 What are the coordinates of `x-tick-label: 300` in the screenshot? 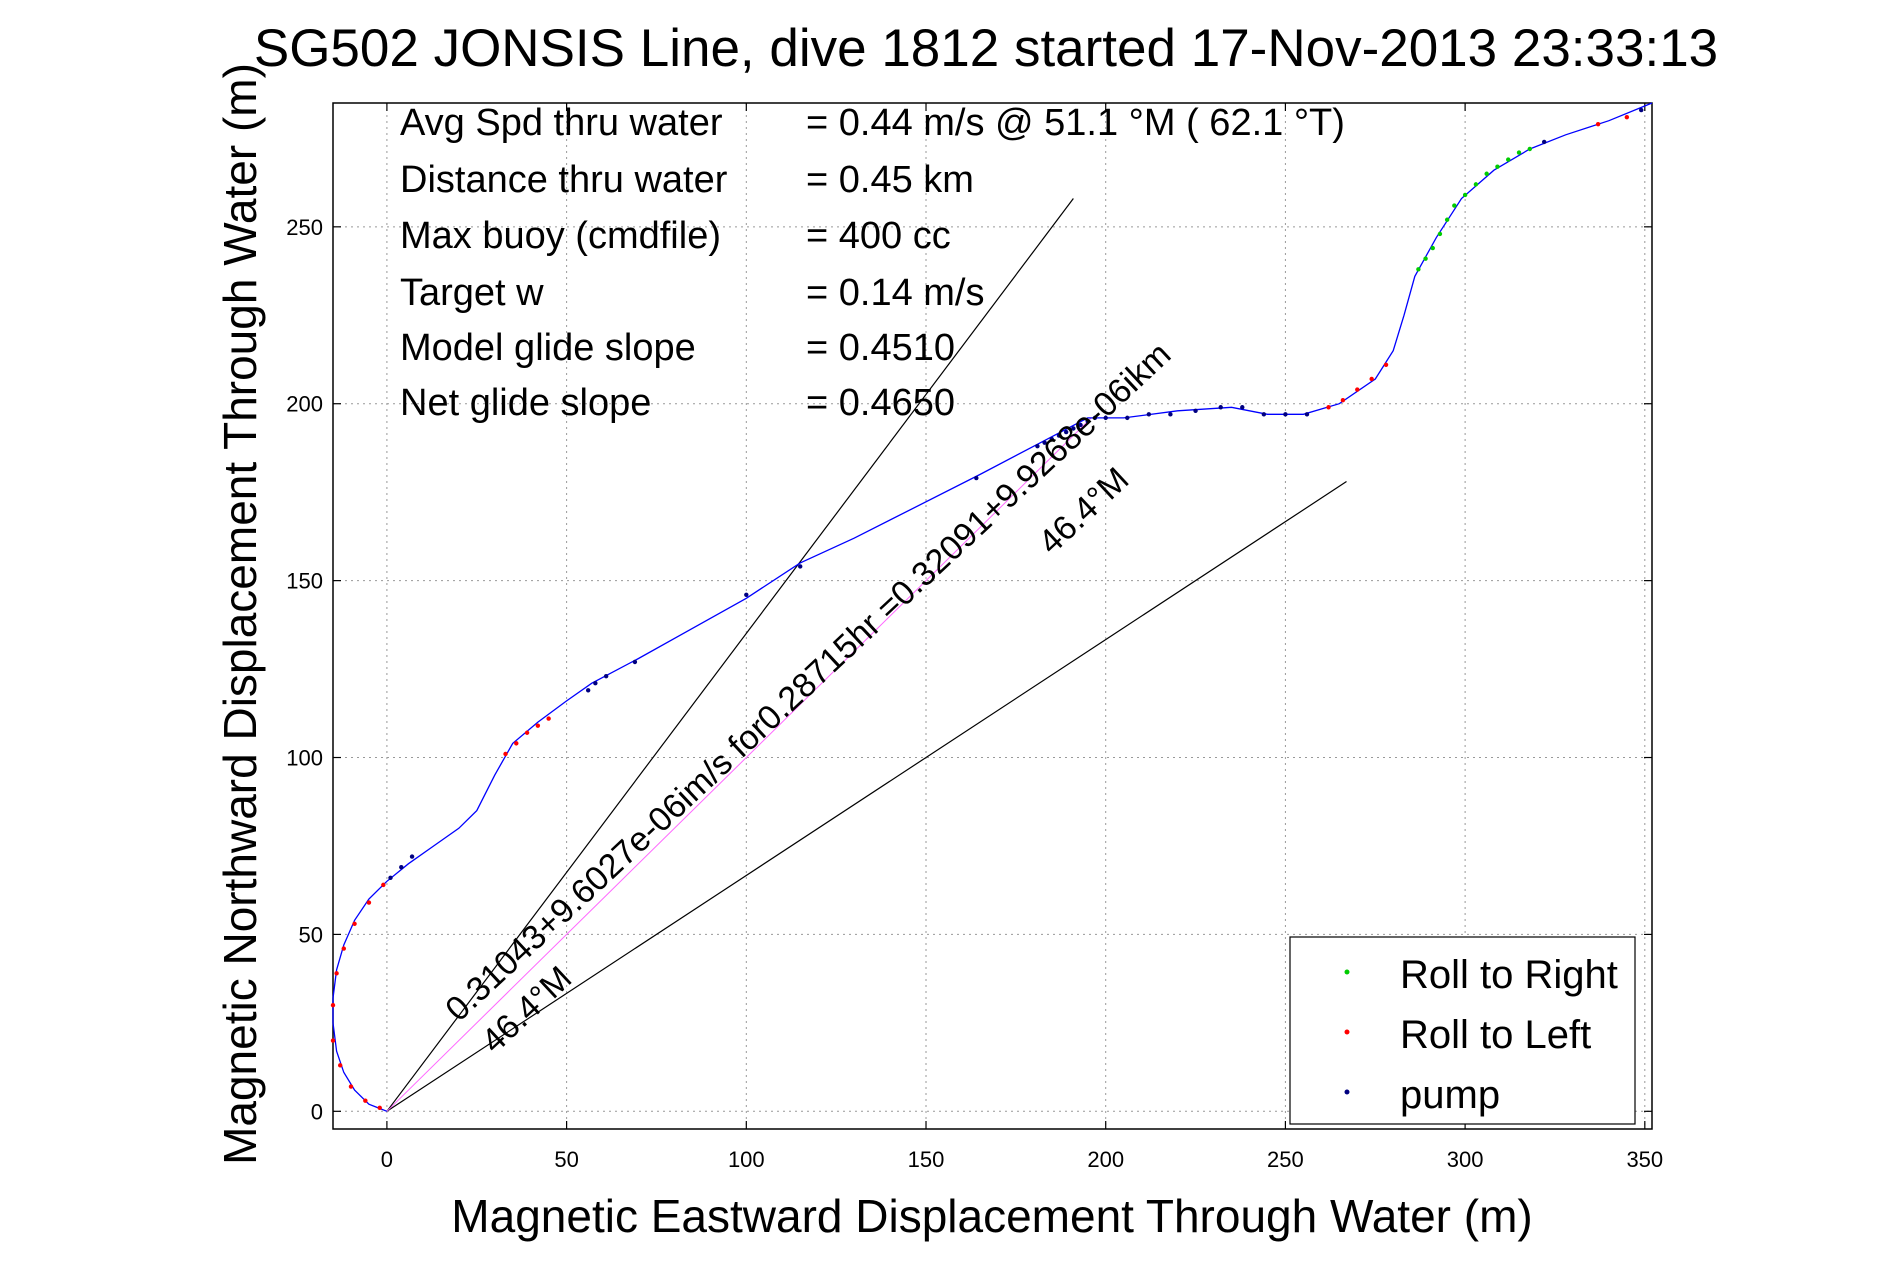 It's located at (1465, 1159).